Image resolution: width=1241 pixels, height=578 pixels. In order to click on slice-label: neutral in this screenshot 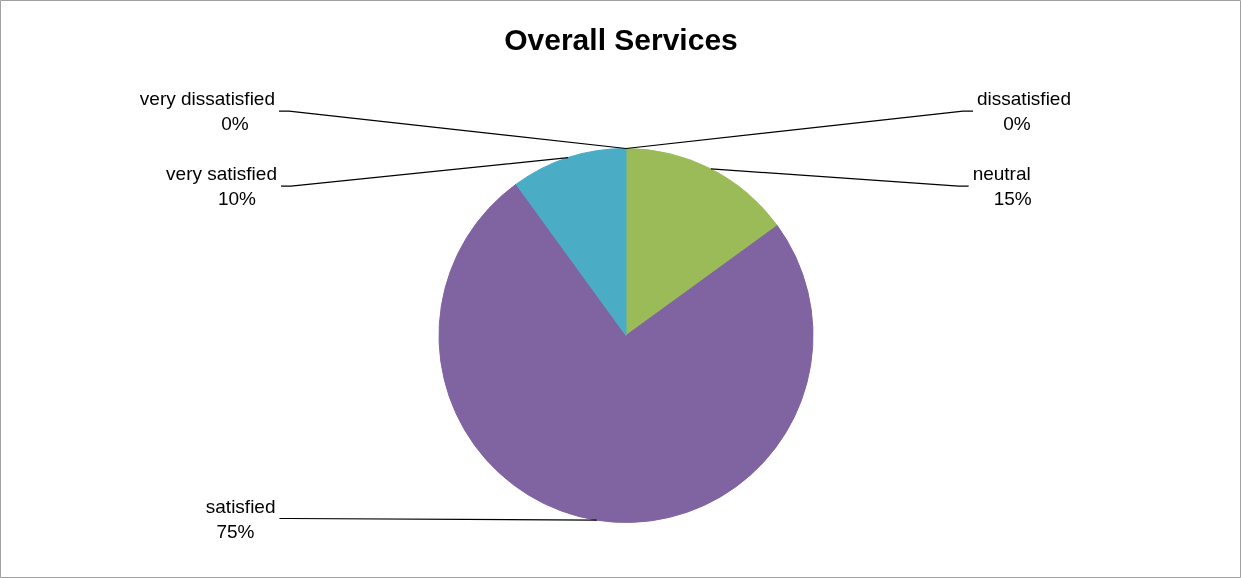, I will do `click(1001, 174)`.